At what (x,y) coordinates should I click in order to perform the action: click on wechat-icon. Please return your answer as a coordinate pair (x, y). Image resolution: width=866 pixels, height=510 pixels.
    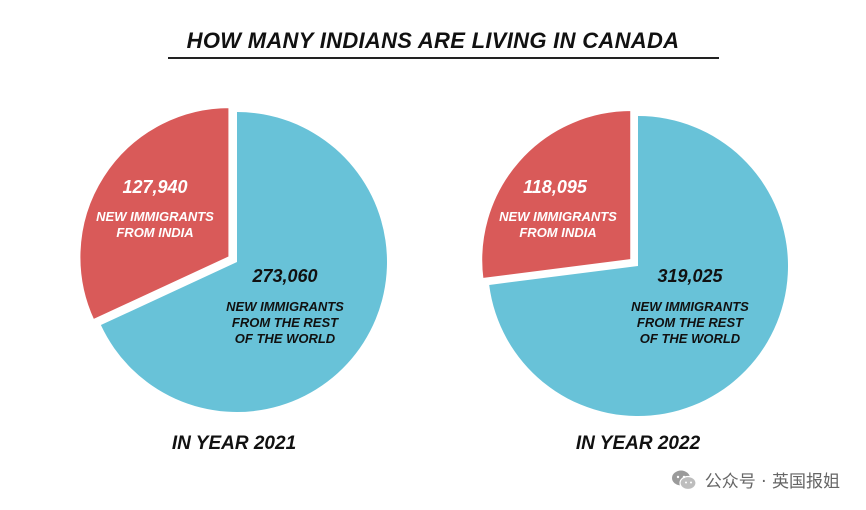
    Looking at the image, I should click on (684, 480).